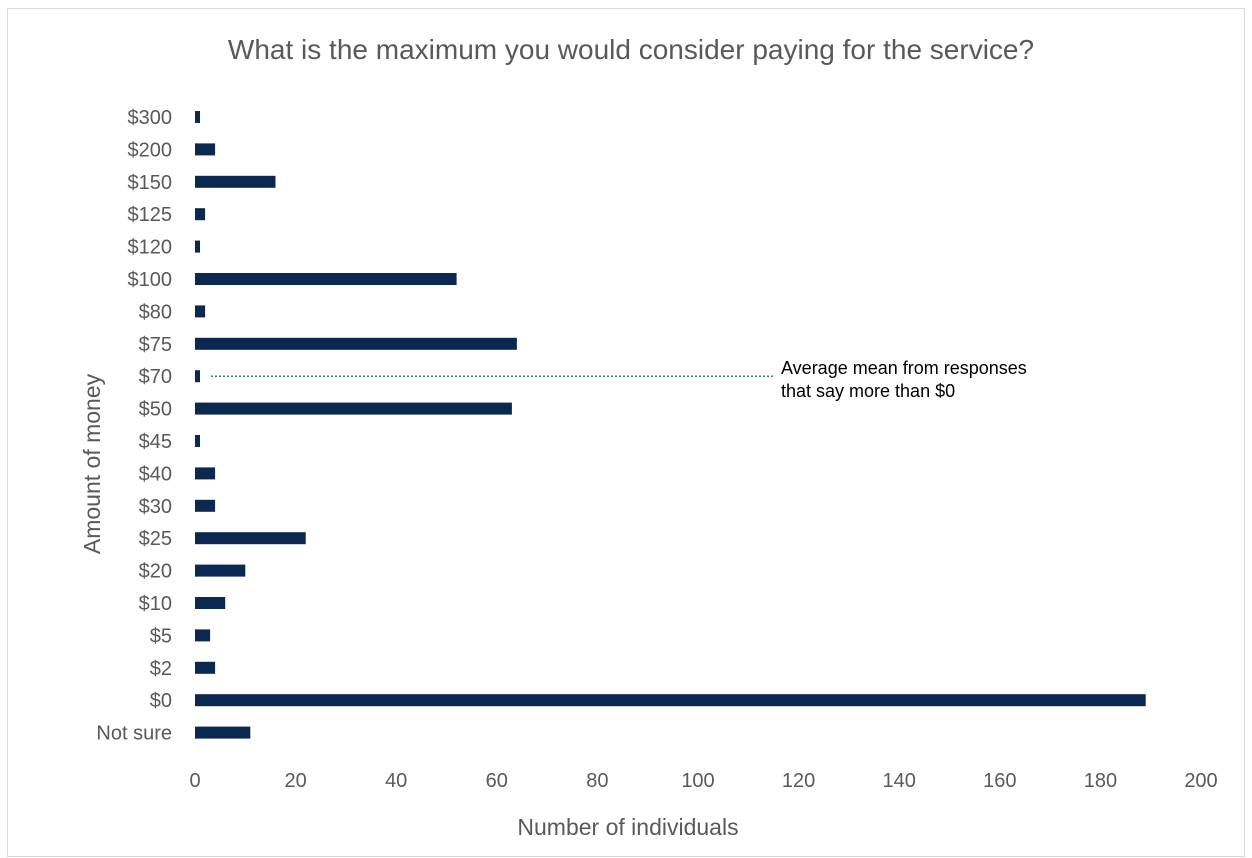  Describe the element at coordinates (627, 827) in the screenshot. I see `x-axis-title: Number of individuals` at that location.